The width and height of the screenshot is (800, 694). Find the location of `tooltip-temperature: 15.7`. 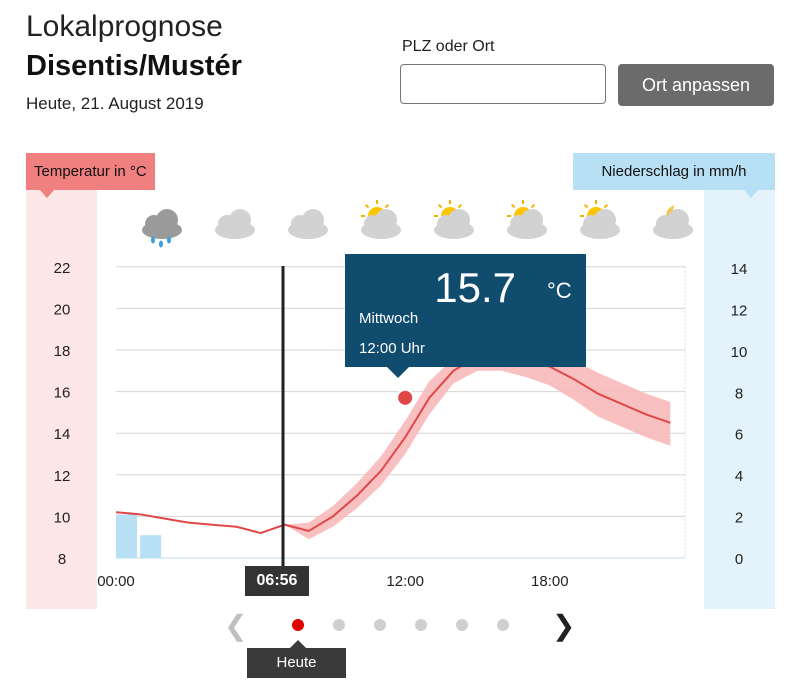

tooltip-temperature: 15.7 is located at coordinates (475, 287).